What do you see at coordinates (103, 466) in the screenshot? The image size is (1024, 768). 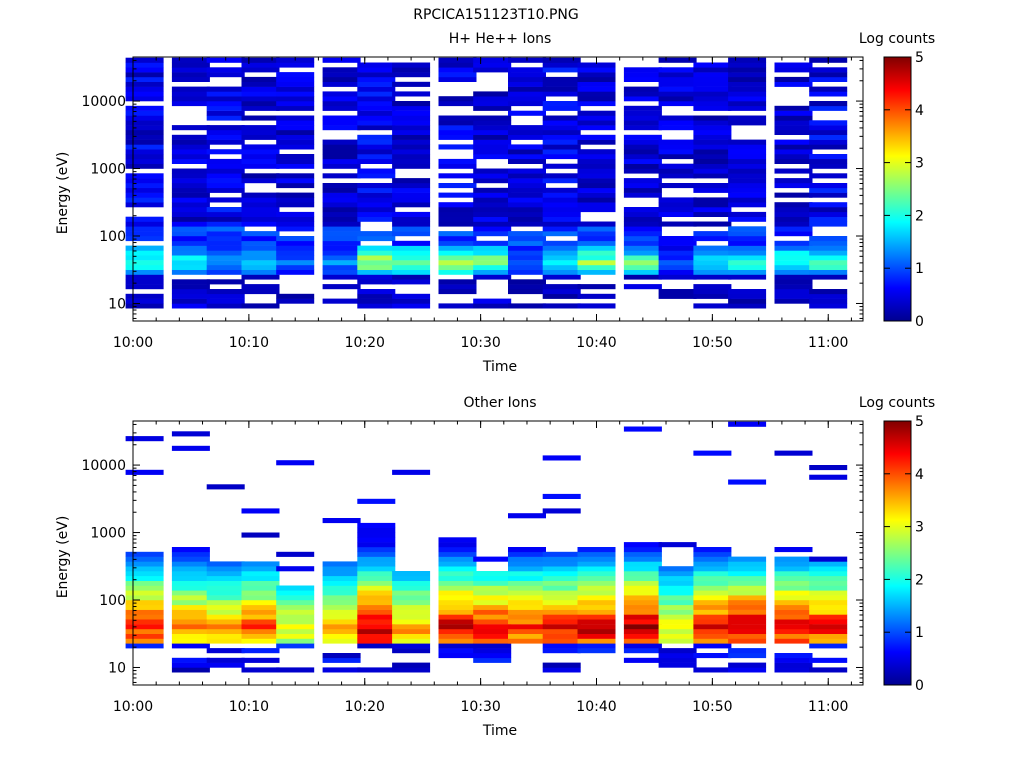 I see `y-tick-label: 10000` at bounding box center [103, 466].